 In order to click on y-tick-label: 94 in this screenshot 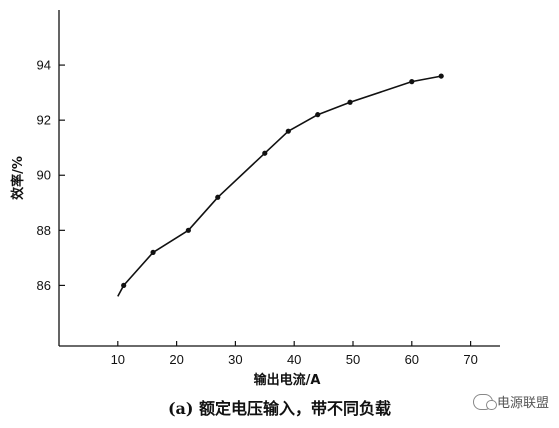, I will do `click(44, 65)`.